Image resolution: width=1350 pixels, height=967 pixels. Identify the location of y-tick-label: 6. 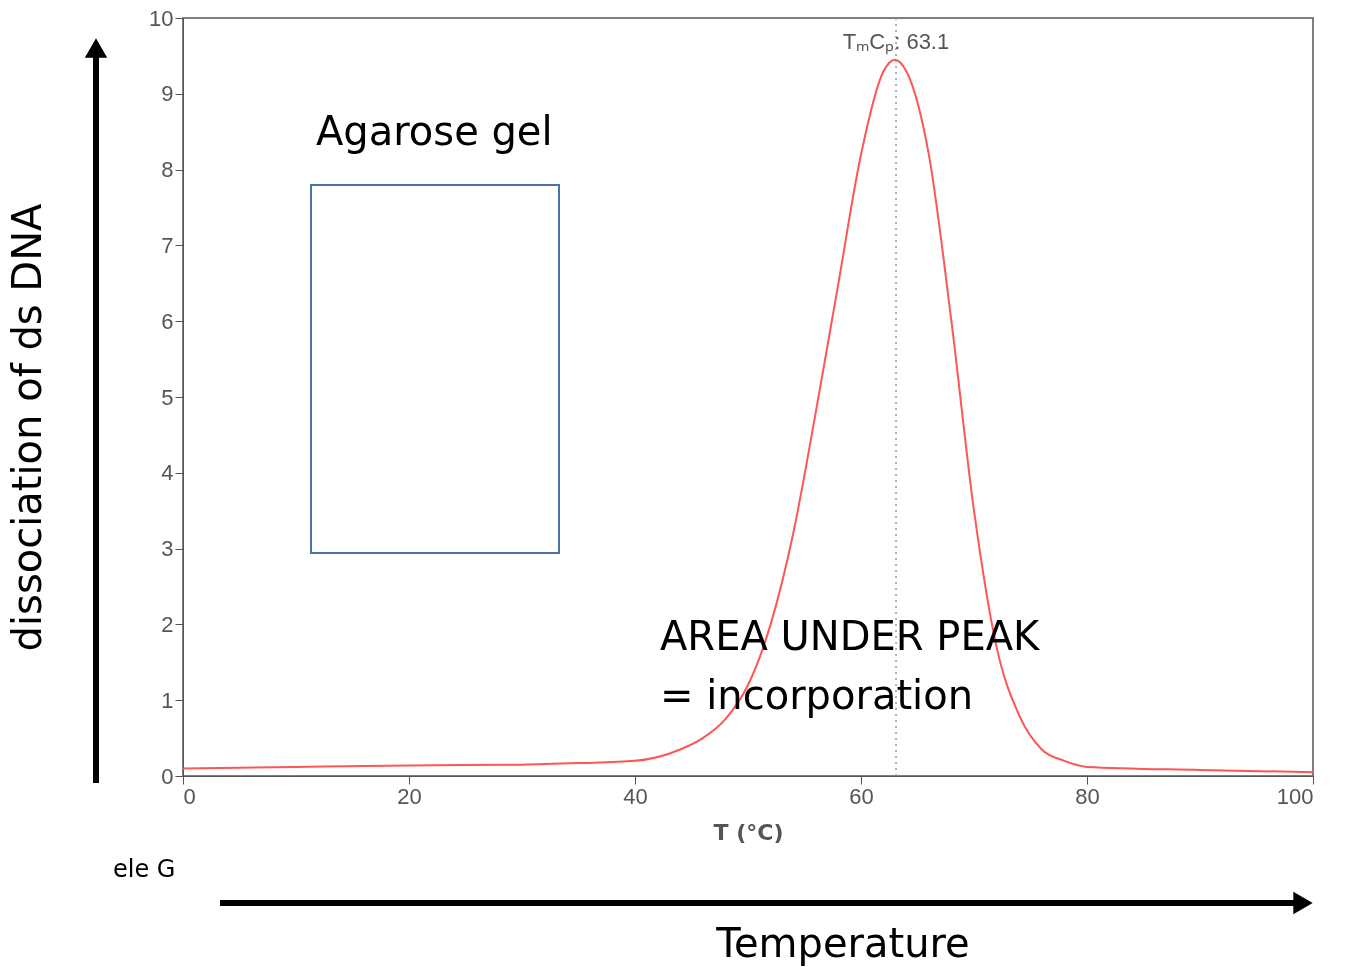
(167, 321).